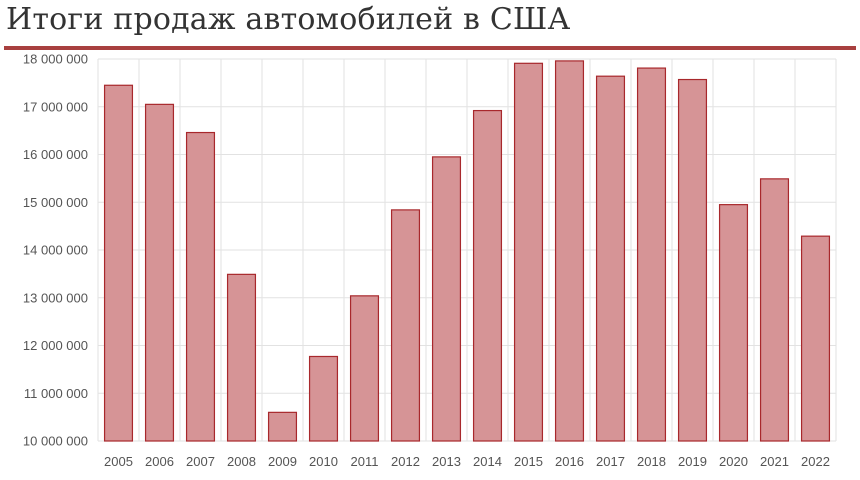 This screenshot has height=480, width=860. I want to click on x-tick-label: 2010, so click(323, 461).